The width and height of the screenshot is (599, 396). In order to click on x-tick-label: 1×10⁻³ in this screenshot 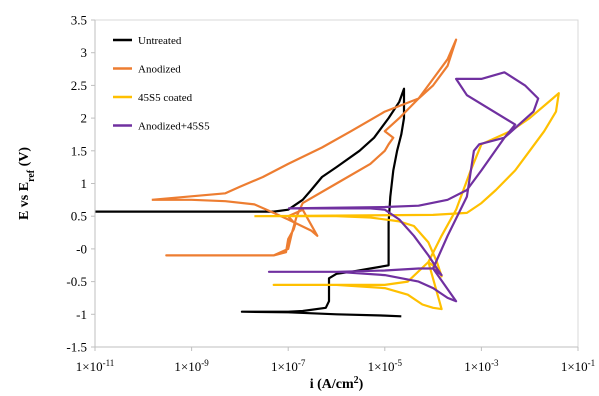, I will do `click(481, 366)`.